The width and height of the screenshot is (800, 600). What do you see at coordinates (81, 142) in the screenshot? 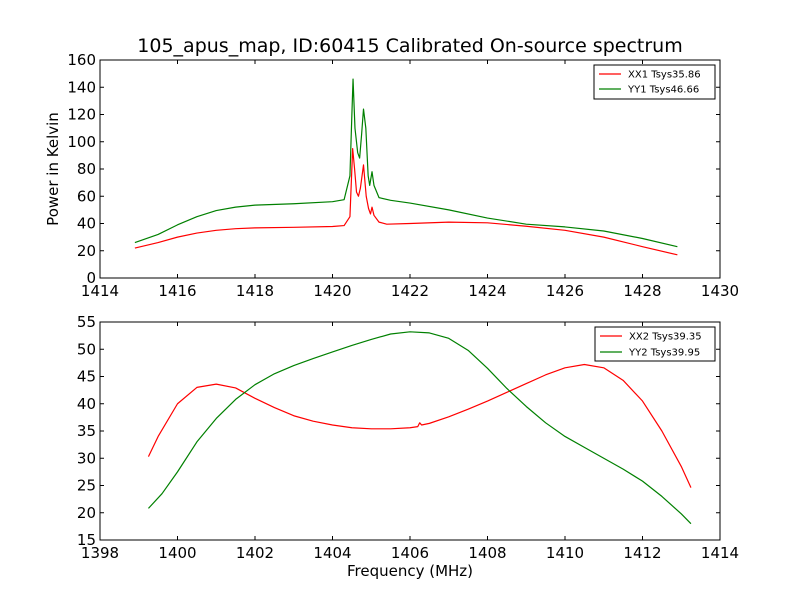
I see `top-y-tick-label: 100` at bounding box center [81, 142].